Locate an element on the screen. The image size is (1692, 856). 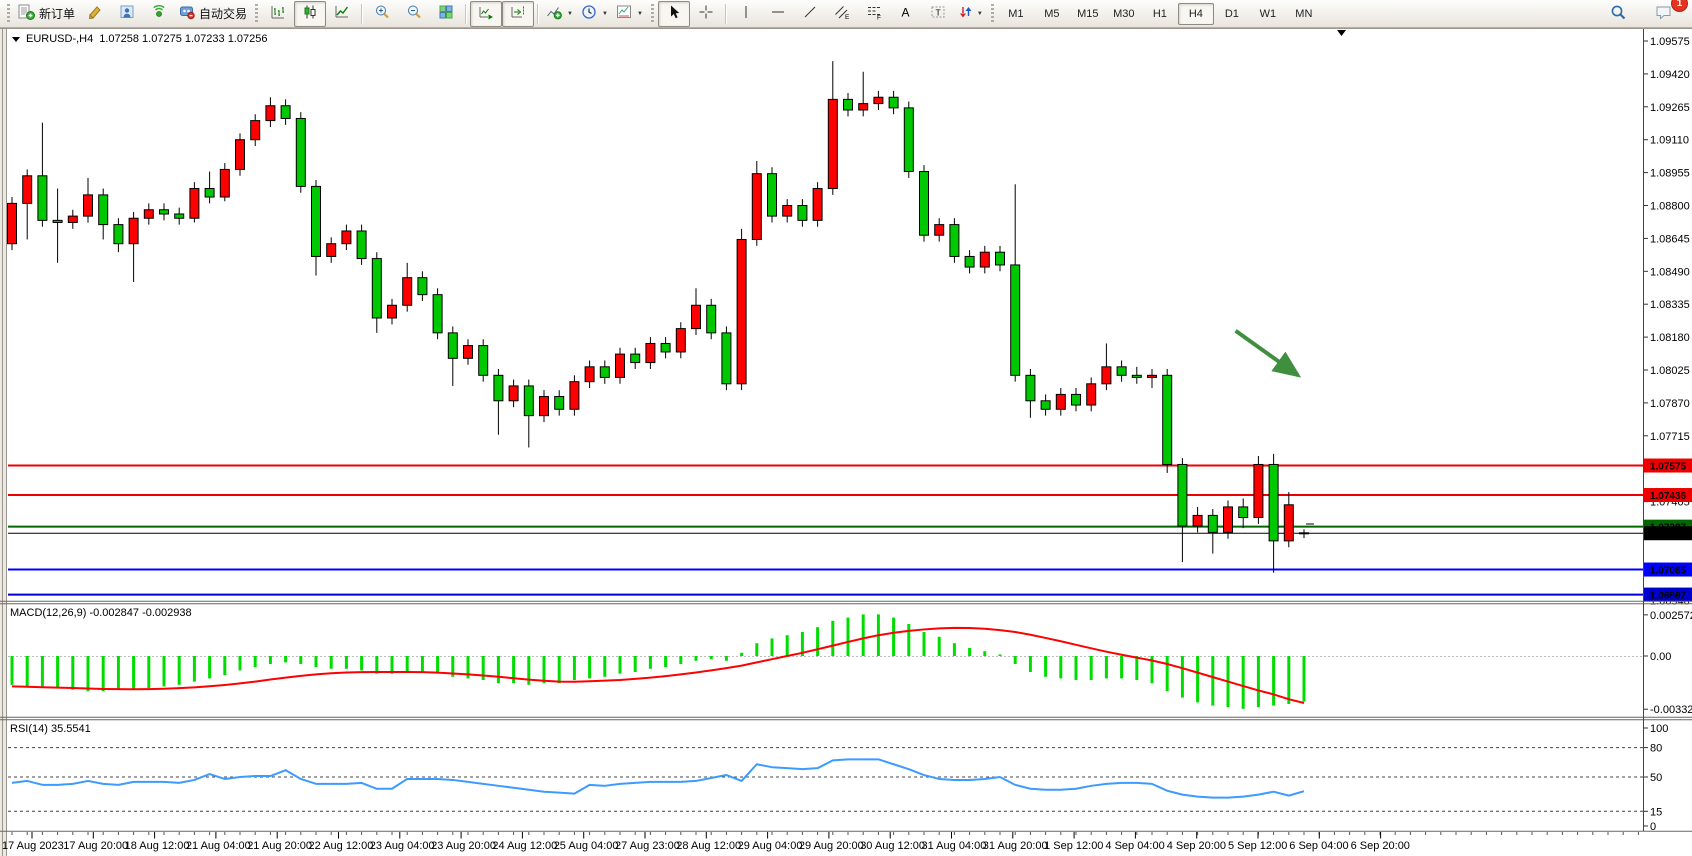
rsi-scale-label: 100 is located at coordinates (1659, 729).